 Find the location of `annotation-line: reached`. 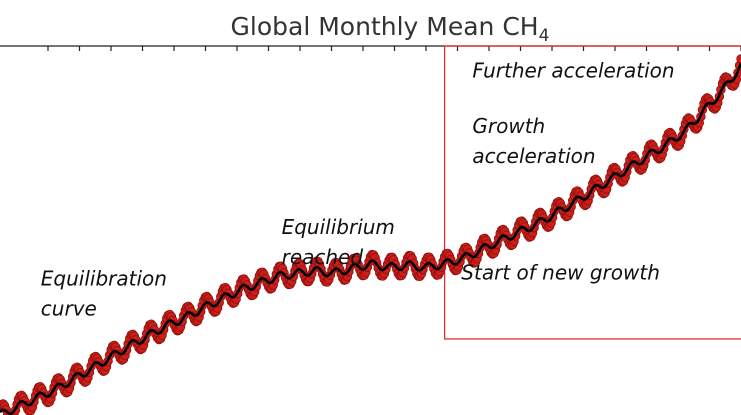

annotation-line: reached is located at coordinates (323, 257).